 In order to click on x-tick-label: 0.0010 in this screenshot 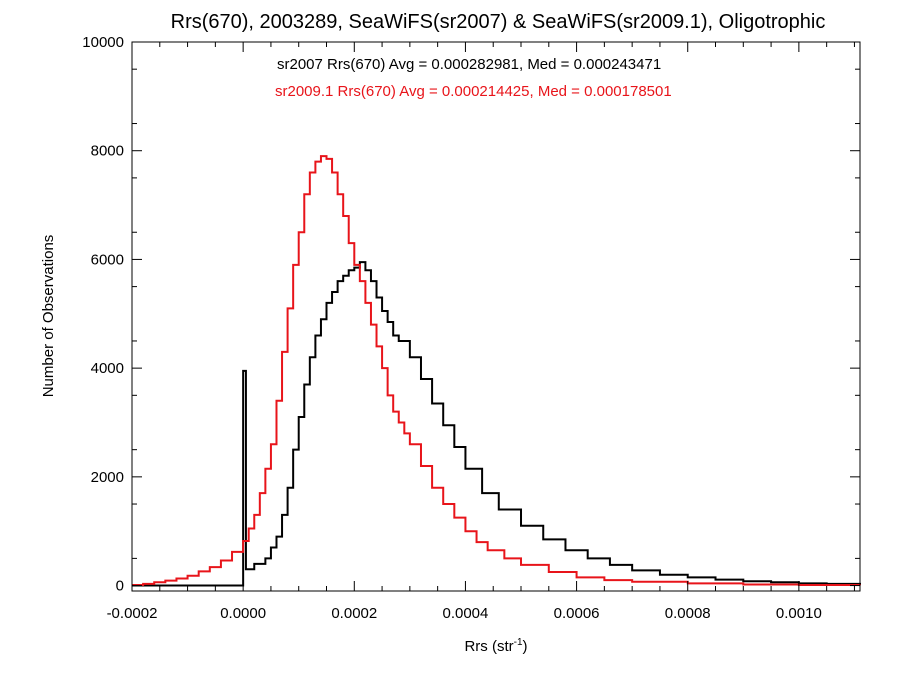, I will do `click(799, 613)`.